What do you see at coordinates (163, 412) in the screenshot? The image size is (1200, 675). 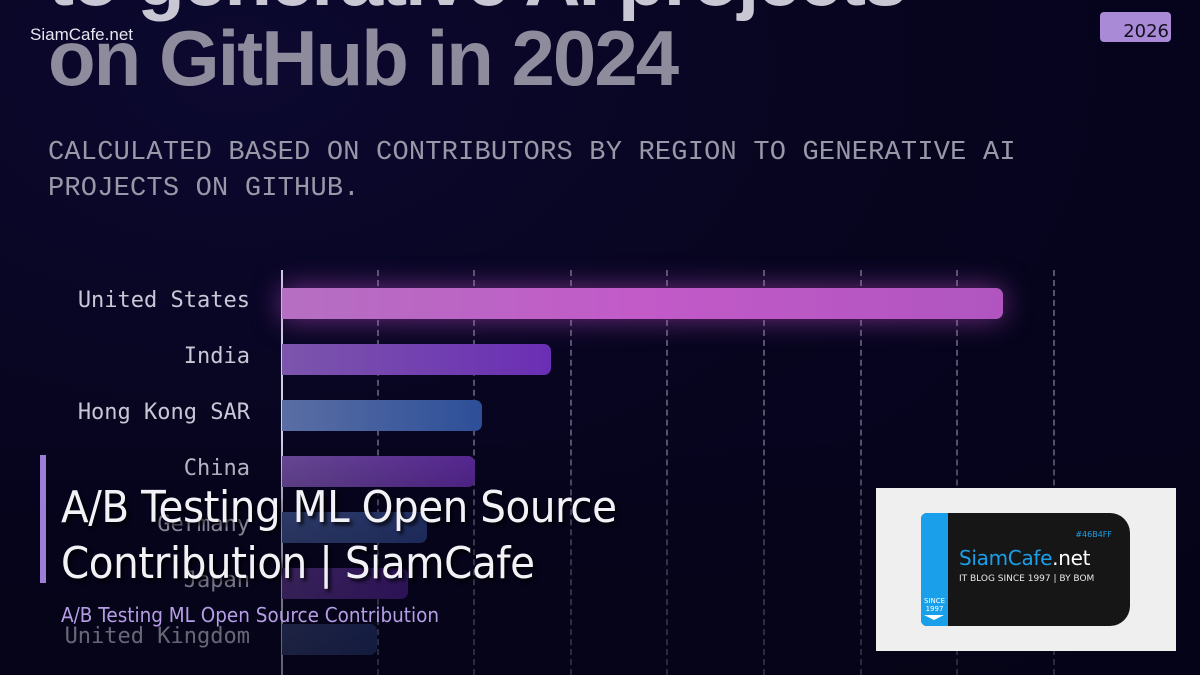 I see `bar-label: Hong Kong SAR` at bounding box center [163, 412].